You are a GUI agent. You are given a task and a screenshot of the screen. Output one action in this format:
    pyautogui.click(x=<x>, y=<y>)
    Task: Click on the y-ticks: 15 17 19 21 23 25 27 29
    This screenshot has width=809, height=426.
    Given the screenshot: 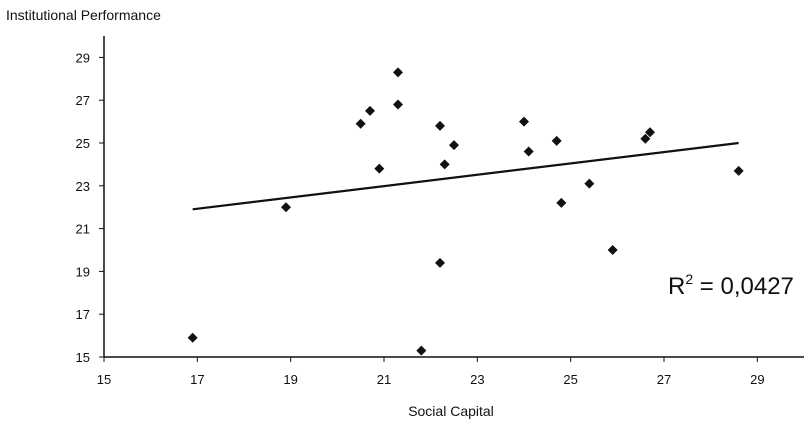 What is the action you would take?
    pyautogui.click(x=90, y=207)
    